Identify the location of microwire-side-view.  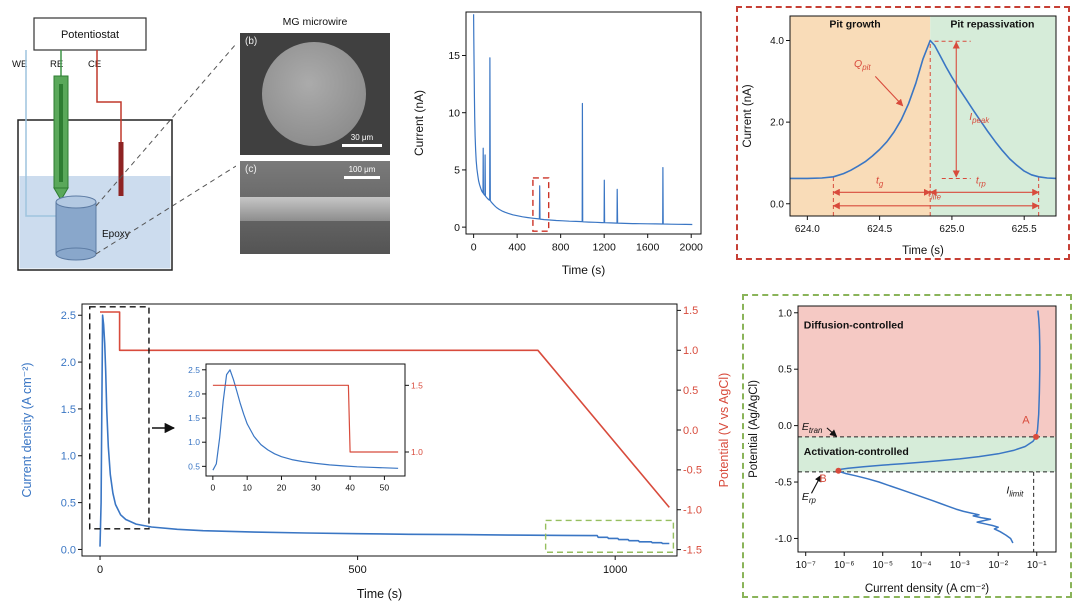
(315, 209).